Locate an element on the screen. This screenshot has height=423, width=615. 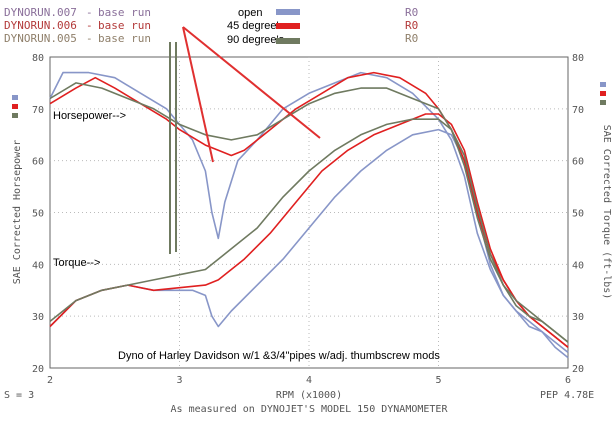
y-tick-right-30: 30 is located at coordinates (578, 317).